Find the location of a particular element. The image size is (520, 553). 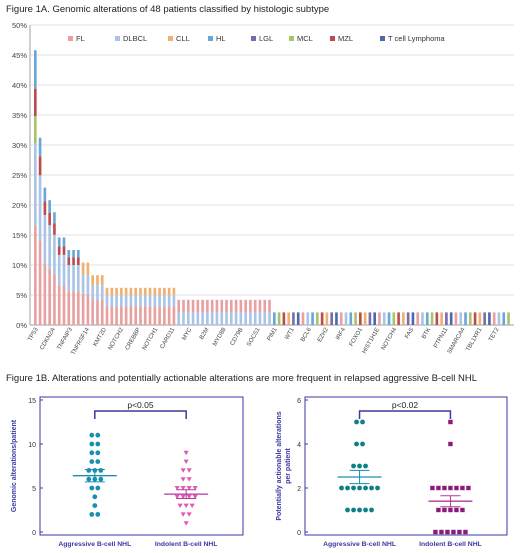

y-tick-label: 40% is located at coordinates (19, 85).